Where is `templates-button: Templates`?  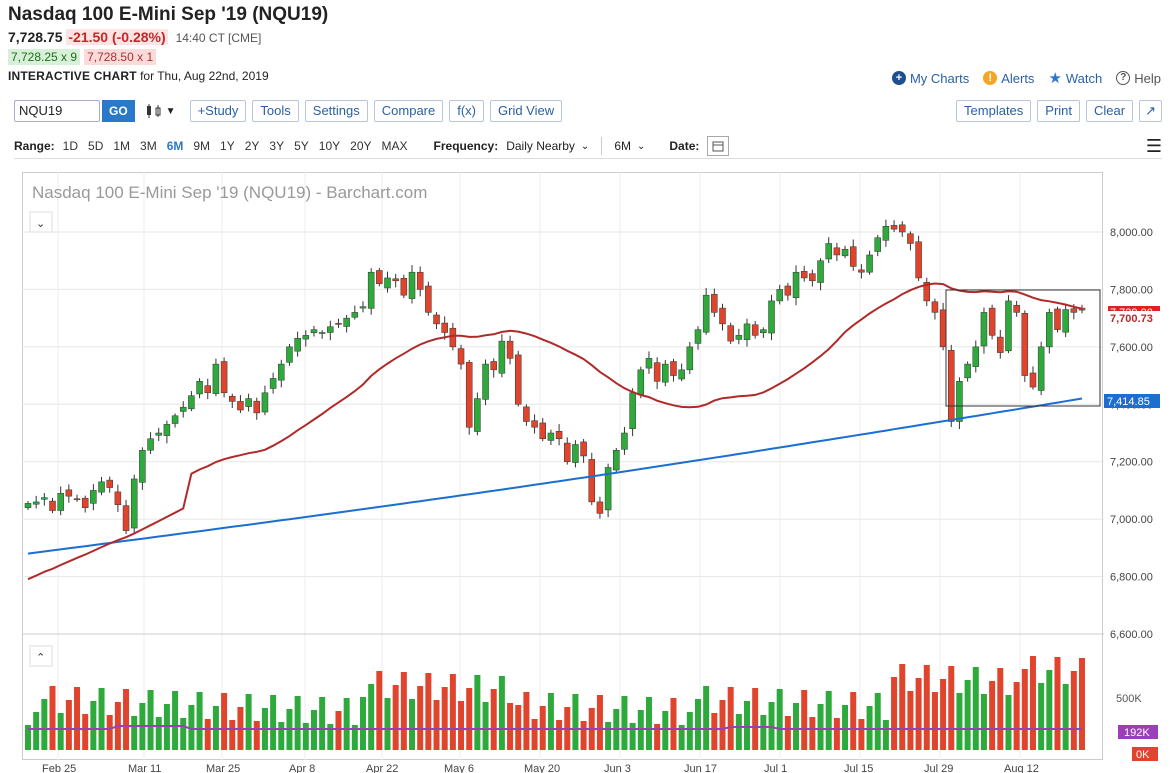
templates-button: Templates is located at coordinates (994, 111).